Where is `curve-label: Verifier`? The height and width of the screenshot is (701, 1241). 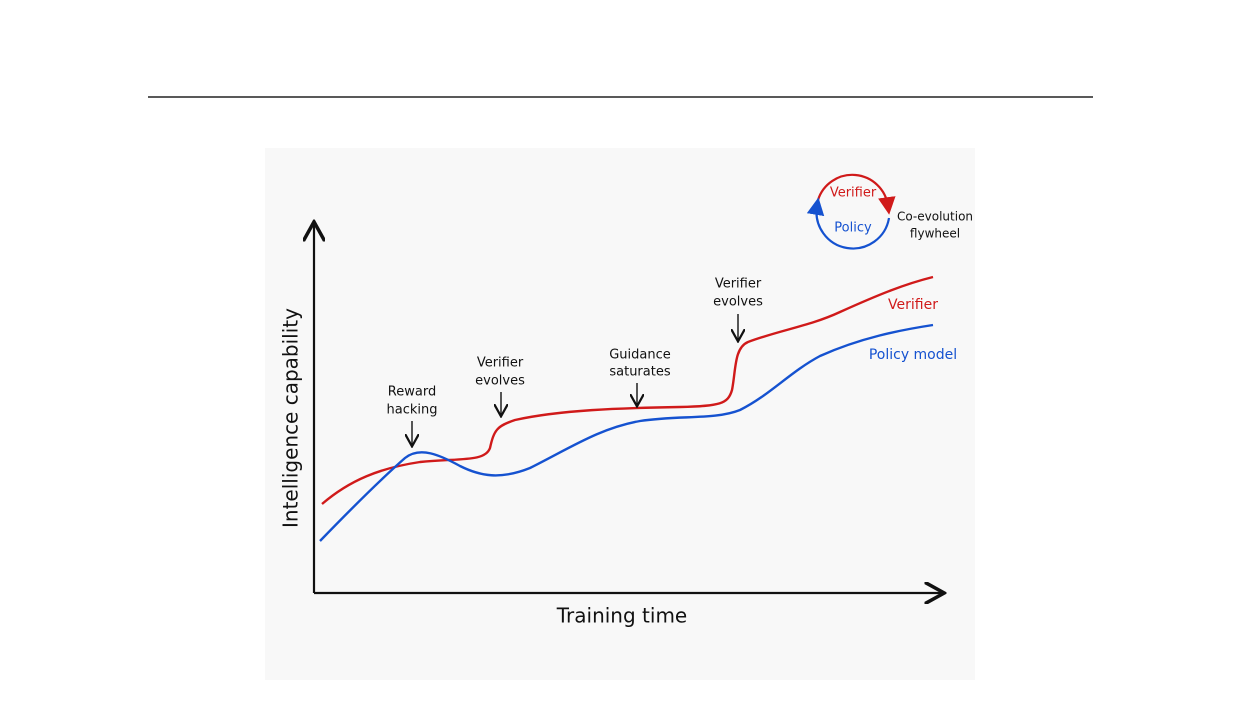 curve-label: Verifier is located at coordinates (913, 305).